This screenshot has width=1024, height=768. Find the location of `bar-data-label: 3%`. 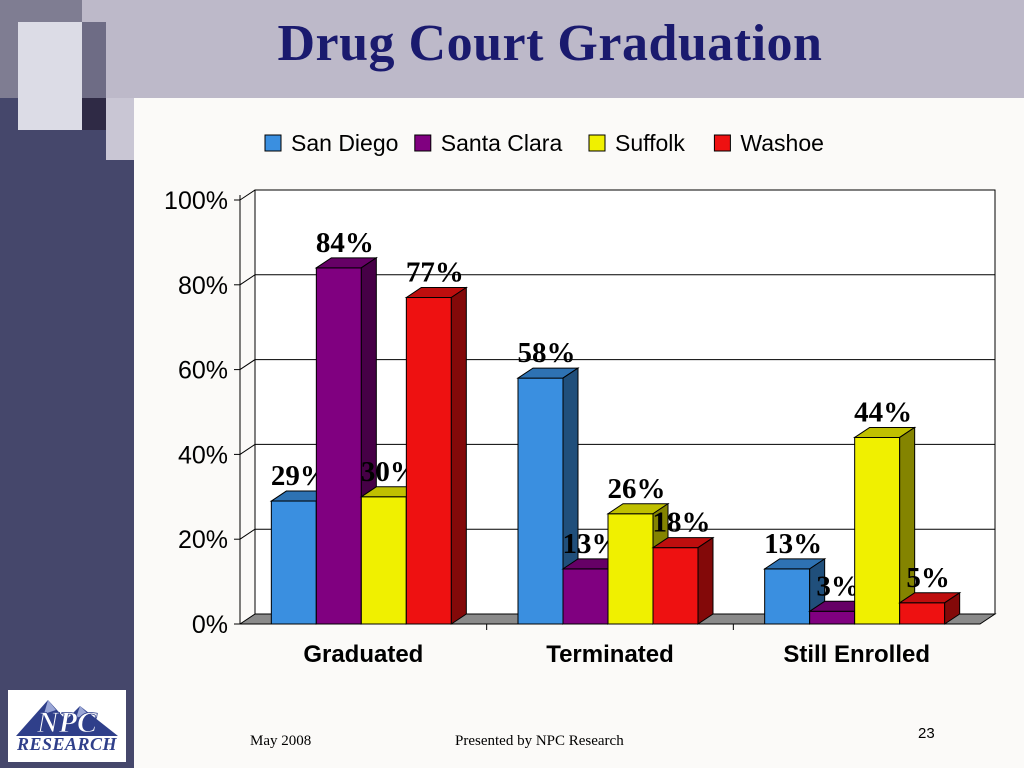

bar-data-label: 3% is located at coordinates (838, 586).